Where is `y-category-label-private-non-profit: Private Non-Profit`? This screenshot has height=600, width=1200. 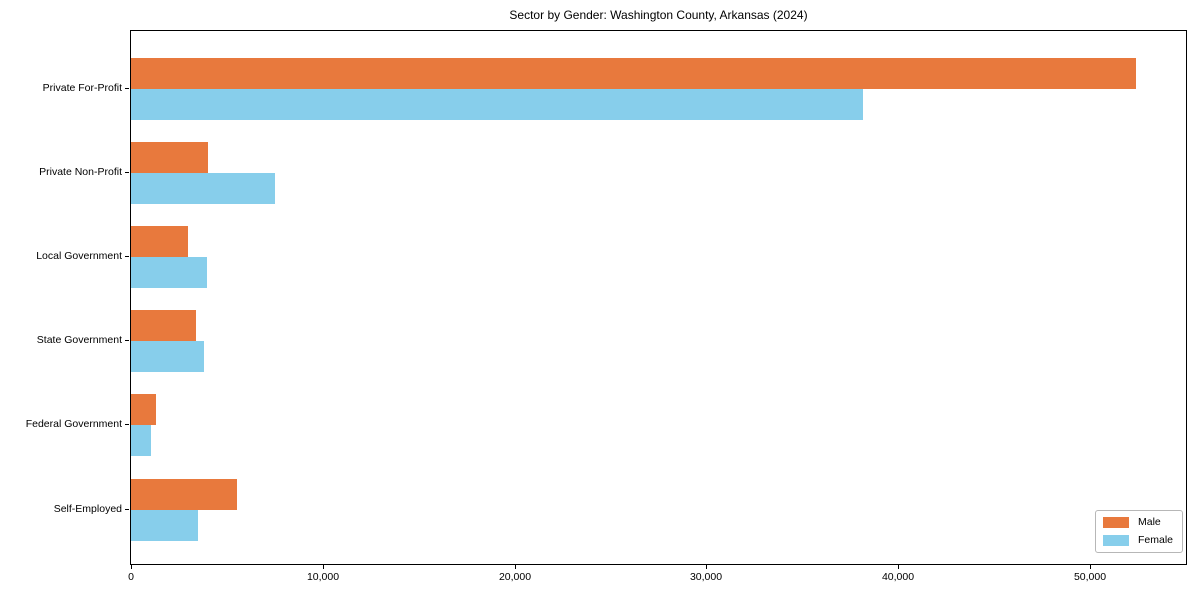 y-category-label-private-non-profit: Private Non-Profit is located at coordinates (80, 172).